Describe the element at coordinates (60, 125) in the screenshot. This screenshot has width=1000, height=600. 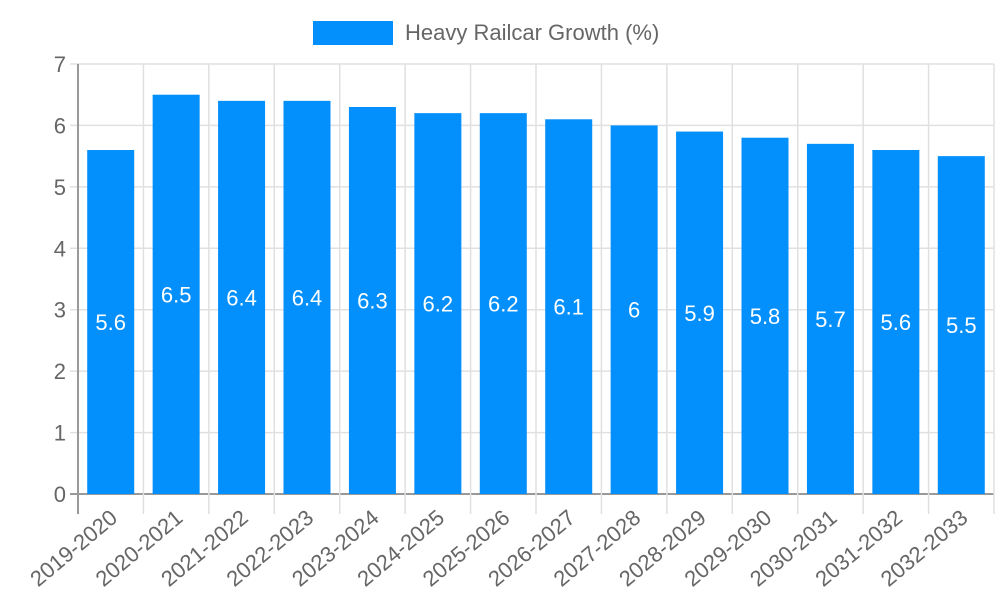
I see `y-tick-label: 6` at that location.